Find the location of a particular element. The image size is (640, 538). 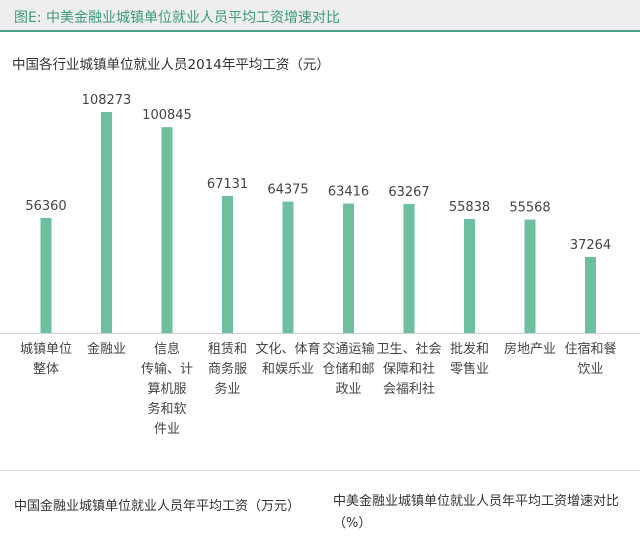

tick-label: 信息 is located at coordinates (167, 349).